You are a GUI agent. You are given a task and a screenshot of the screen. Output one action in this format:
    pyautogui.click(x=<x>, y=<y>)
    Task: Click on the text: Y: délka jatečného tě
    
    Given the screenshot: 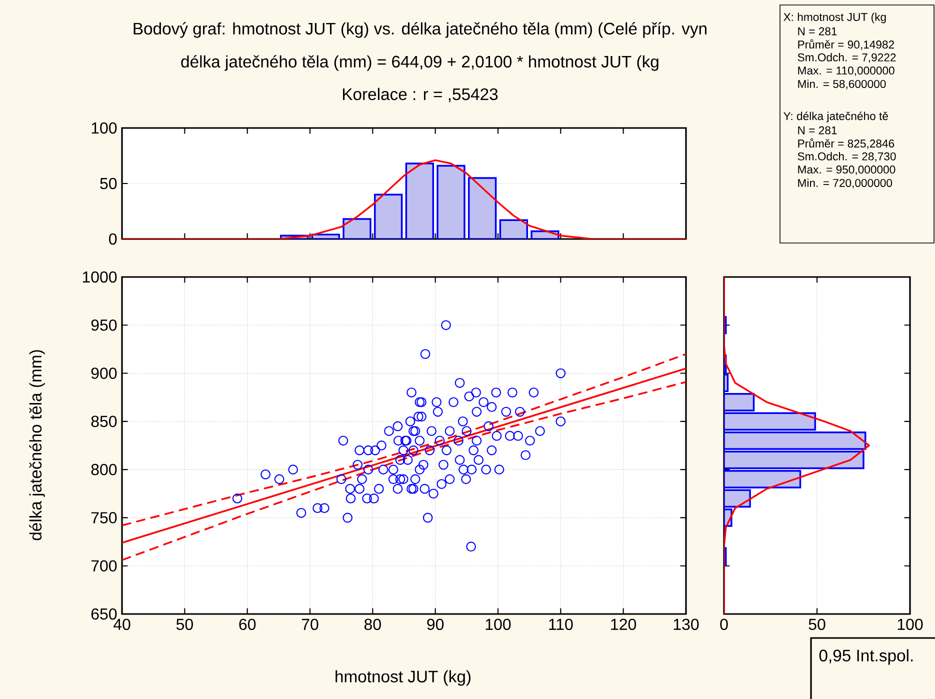 What is the action you would take?
    pyautogui.click(x=836, y=117)
    